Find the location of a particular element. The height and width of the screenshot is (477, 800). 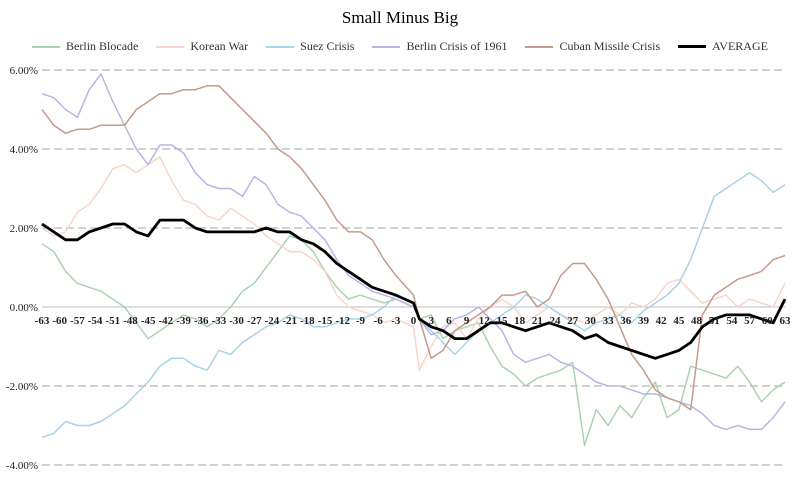

x-tick-label: 27 is located at coordinates (573, 321).